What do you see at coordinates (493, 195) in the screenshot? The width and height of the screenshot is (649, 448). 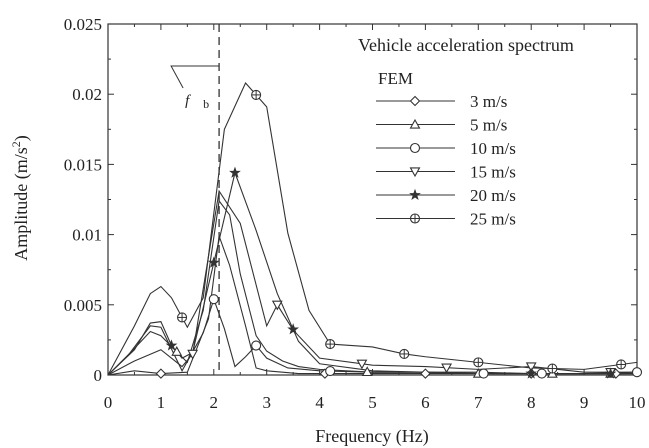 I see `legend-entry: 20 m/s` at bounding box center [493, 195].